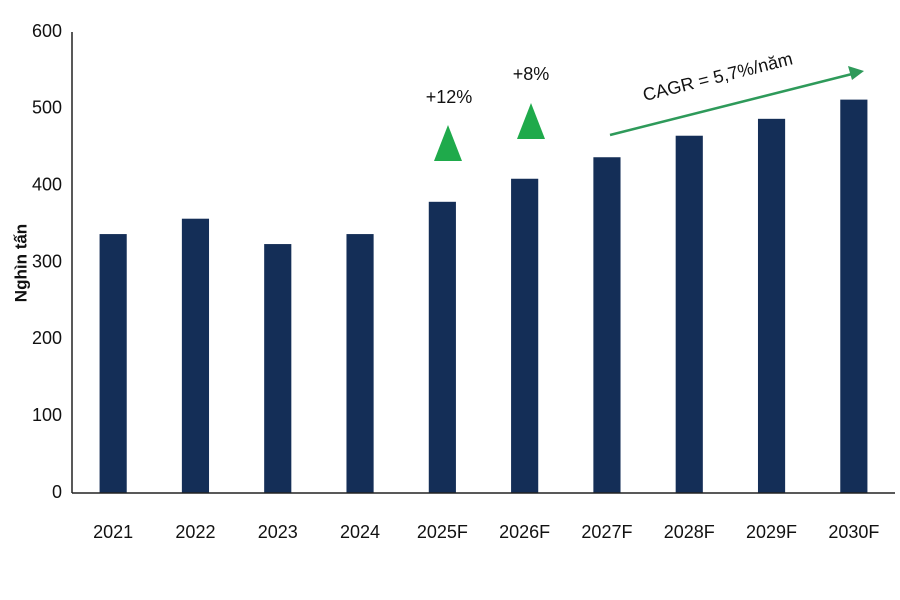  What do you see at coordinates (47, 338) in the screenshot?
I see `y-tick-label: 200` at bounding box center [47, 338].